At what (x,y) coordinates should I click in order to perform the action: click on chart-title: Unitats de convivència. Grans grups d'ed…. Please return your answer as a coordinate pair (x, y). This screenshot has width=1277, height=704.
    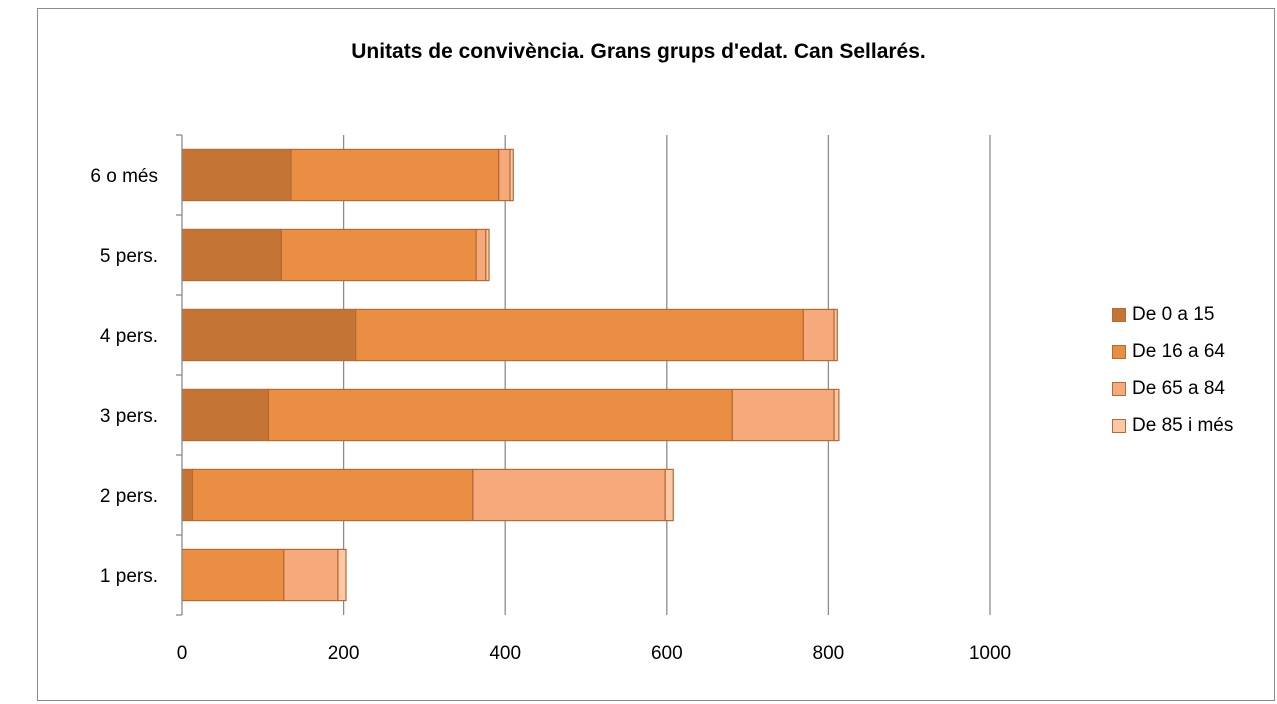
    Looking at the image, I should click on (638, 51).